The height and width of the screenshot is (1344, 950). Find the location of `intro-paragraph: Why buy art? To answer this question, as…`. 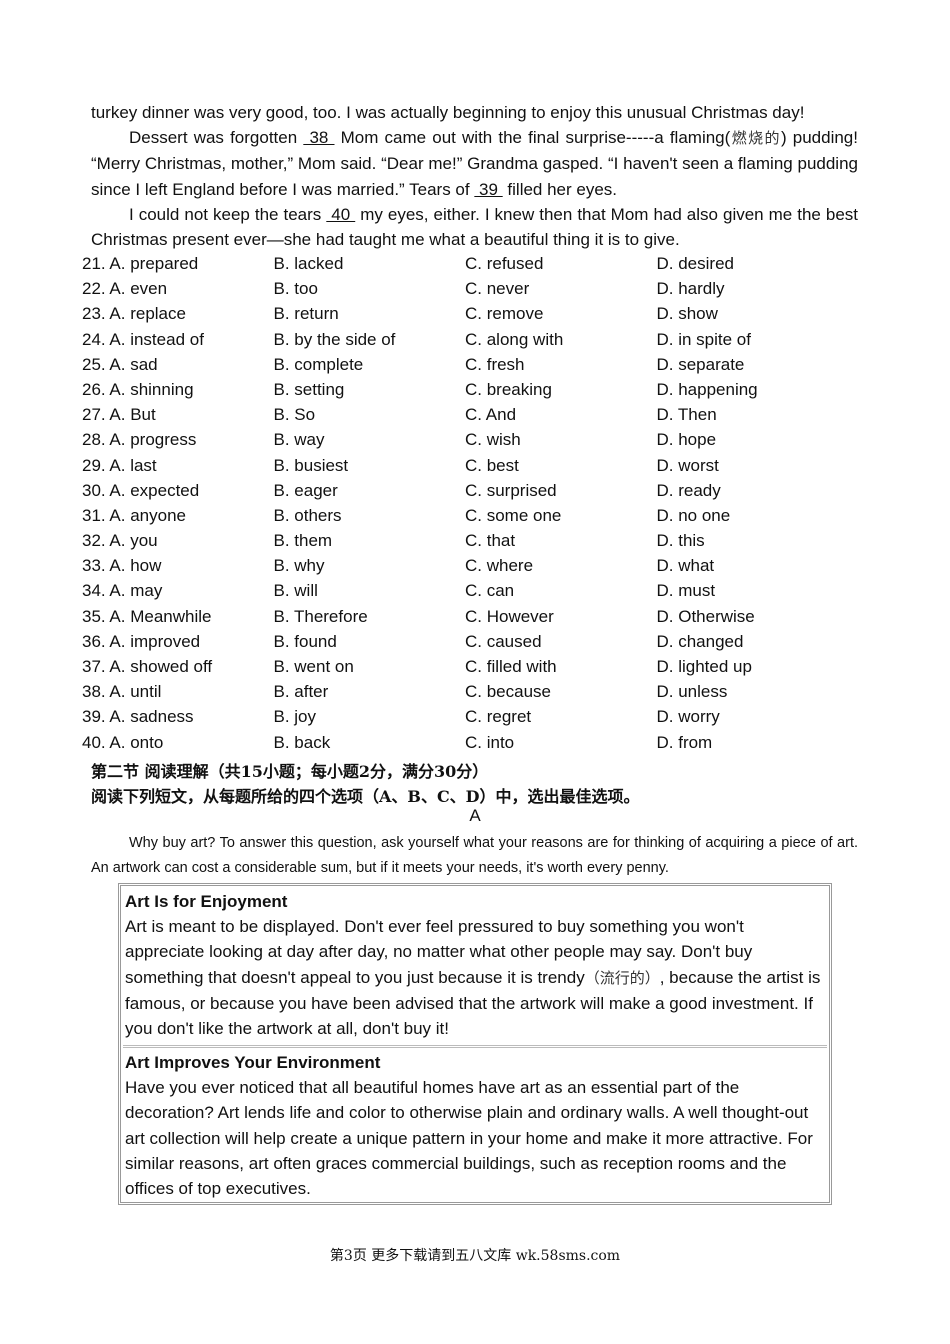

intro-paragraph: Why buy art? To answer this question, as… is located at coordinates (474, 855).